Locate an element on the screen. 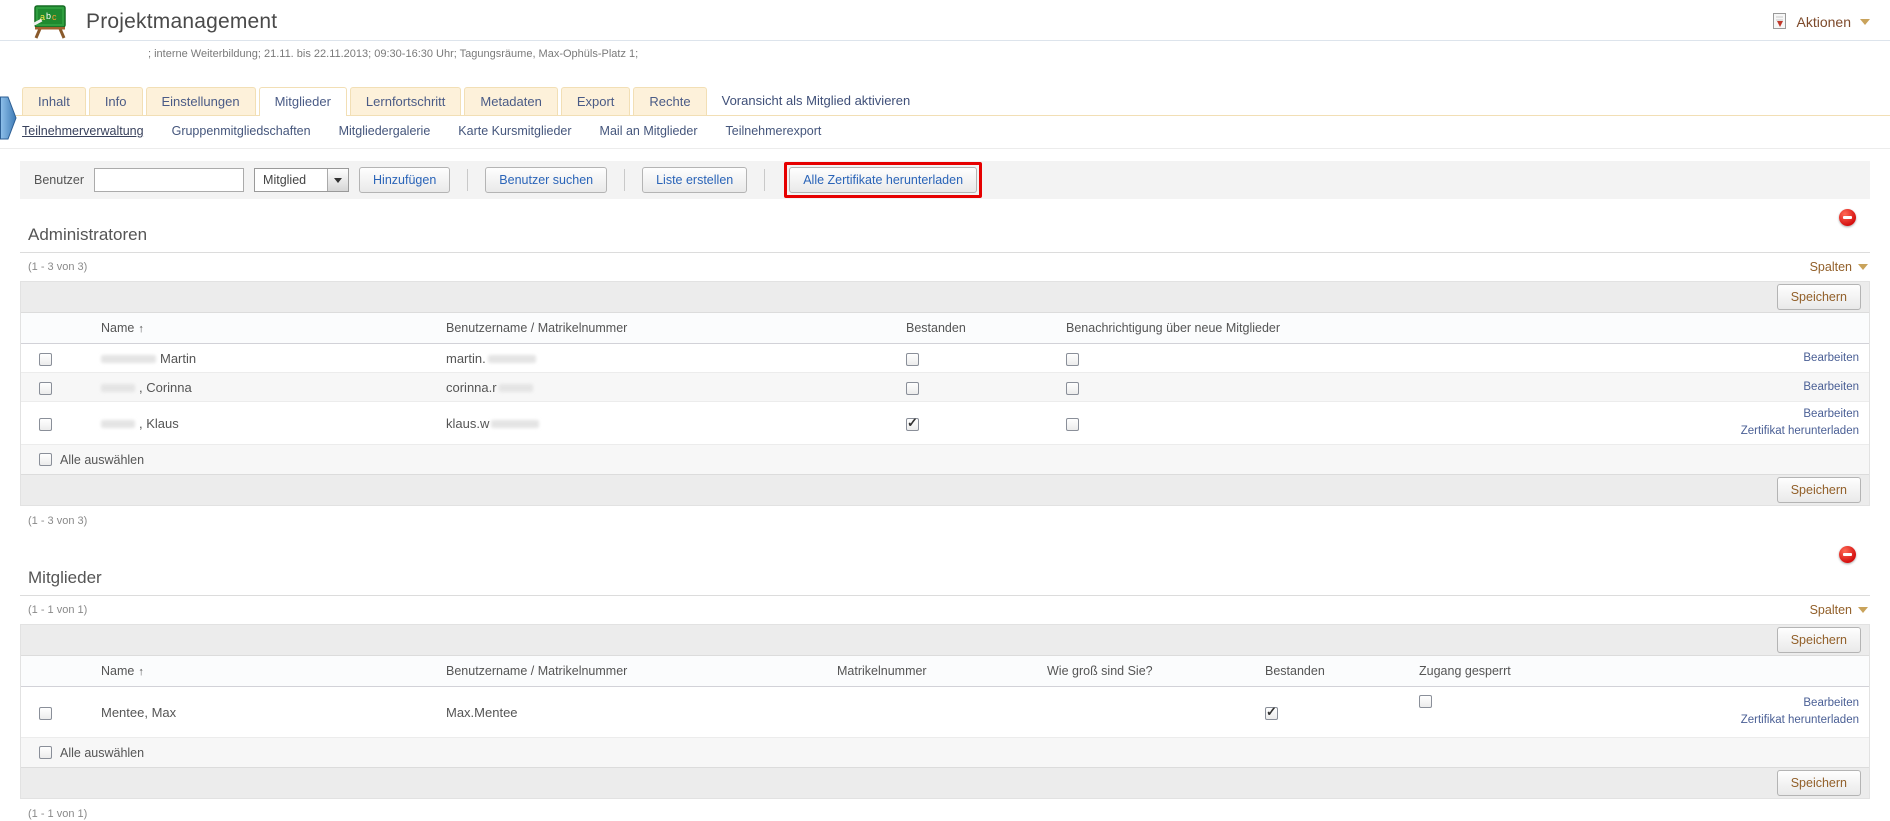 This screenshot has height=821, width=1890. actions-menu: Aktionen is located at coordinates (1820, 21).